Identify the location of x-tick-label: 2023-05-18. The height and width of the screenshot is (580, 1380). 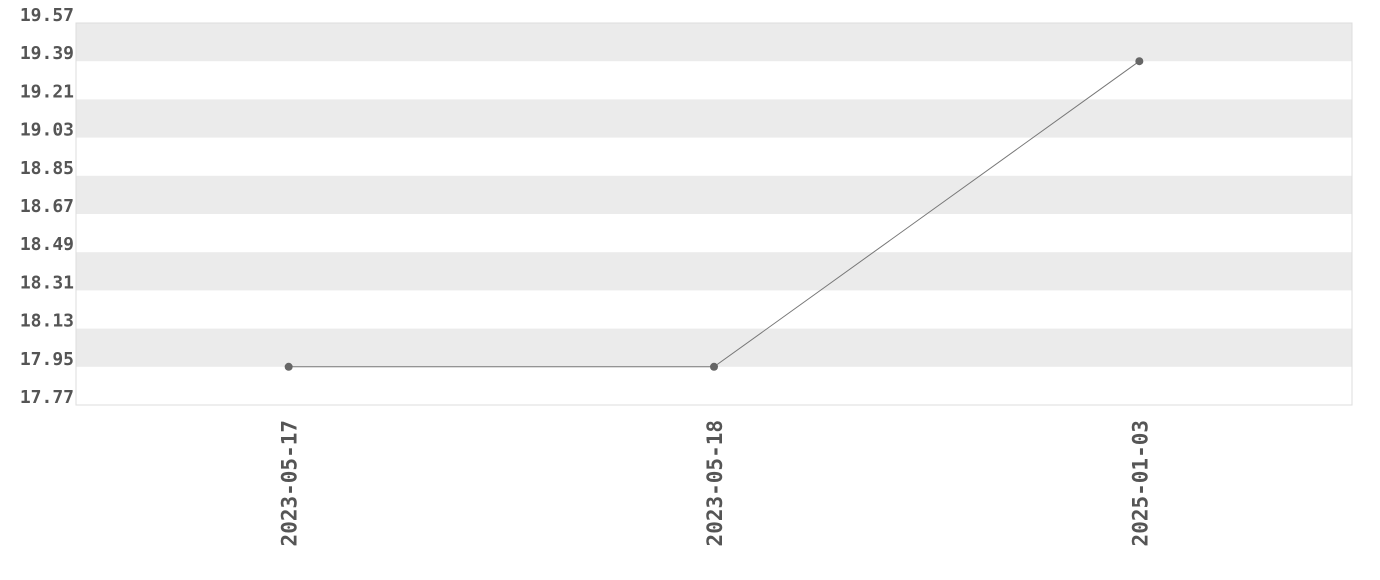
(715, 483).